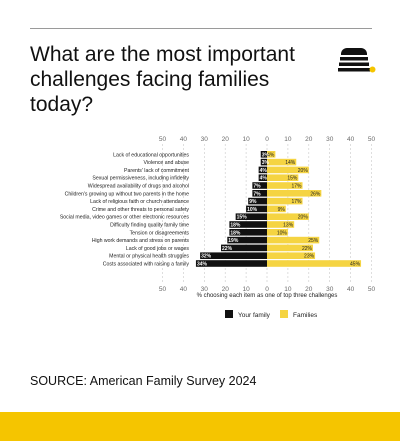 The height and width of the screenshot is (441, 400). I want to click on value-label-your-family: 22%, so click(227, 249).